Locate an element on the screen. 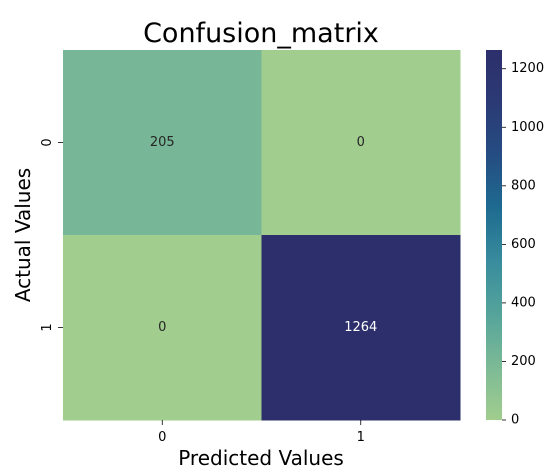 This screenshot has height=470, width=556. cell-value-0-1: 0 is located at coordinates (361, 142).